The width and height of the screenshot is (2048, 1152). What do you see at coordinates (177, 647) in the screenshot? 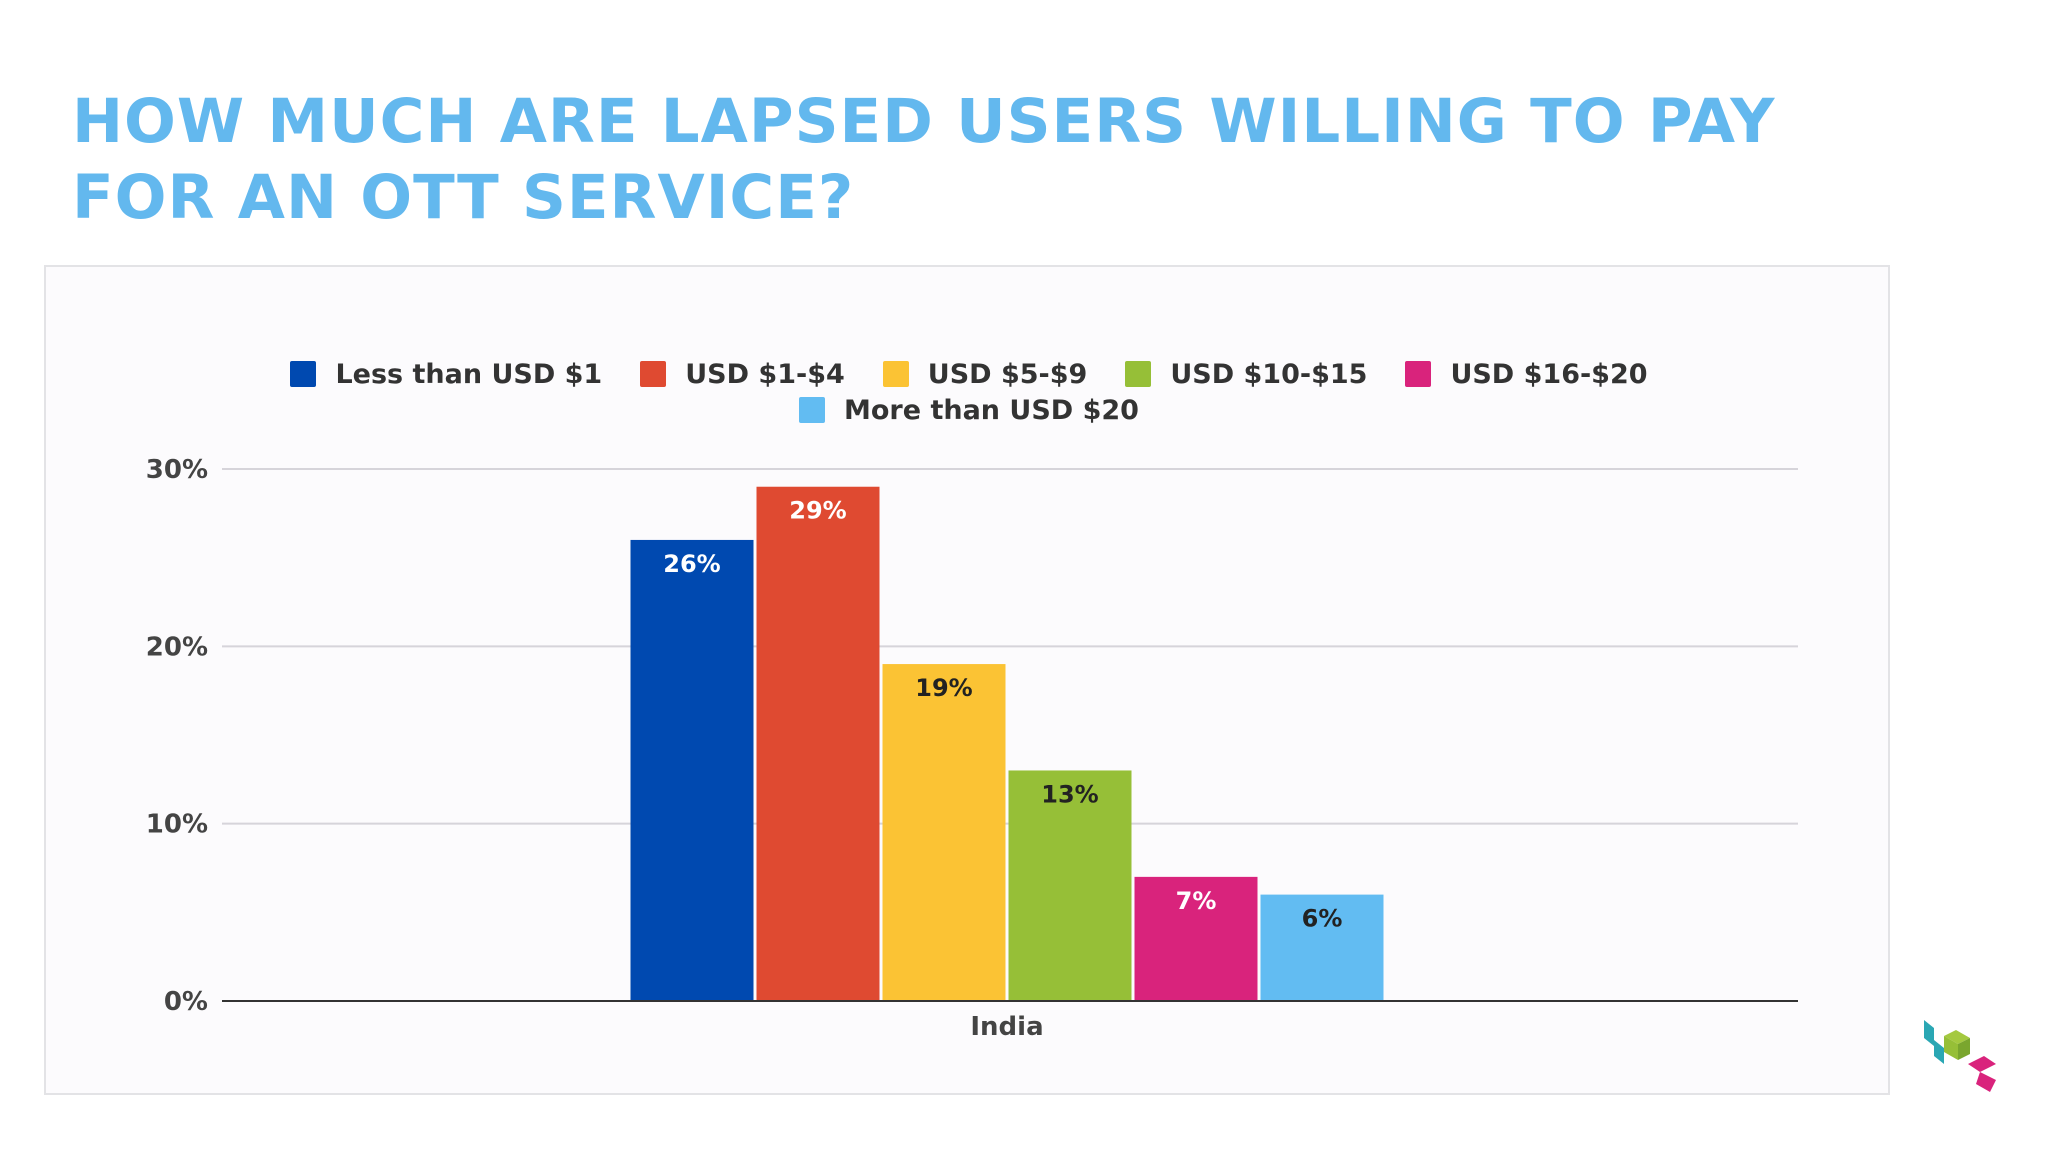
I see `y-tick-label: 20%` at bounding box center [177, 647].